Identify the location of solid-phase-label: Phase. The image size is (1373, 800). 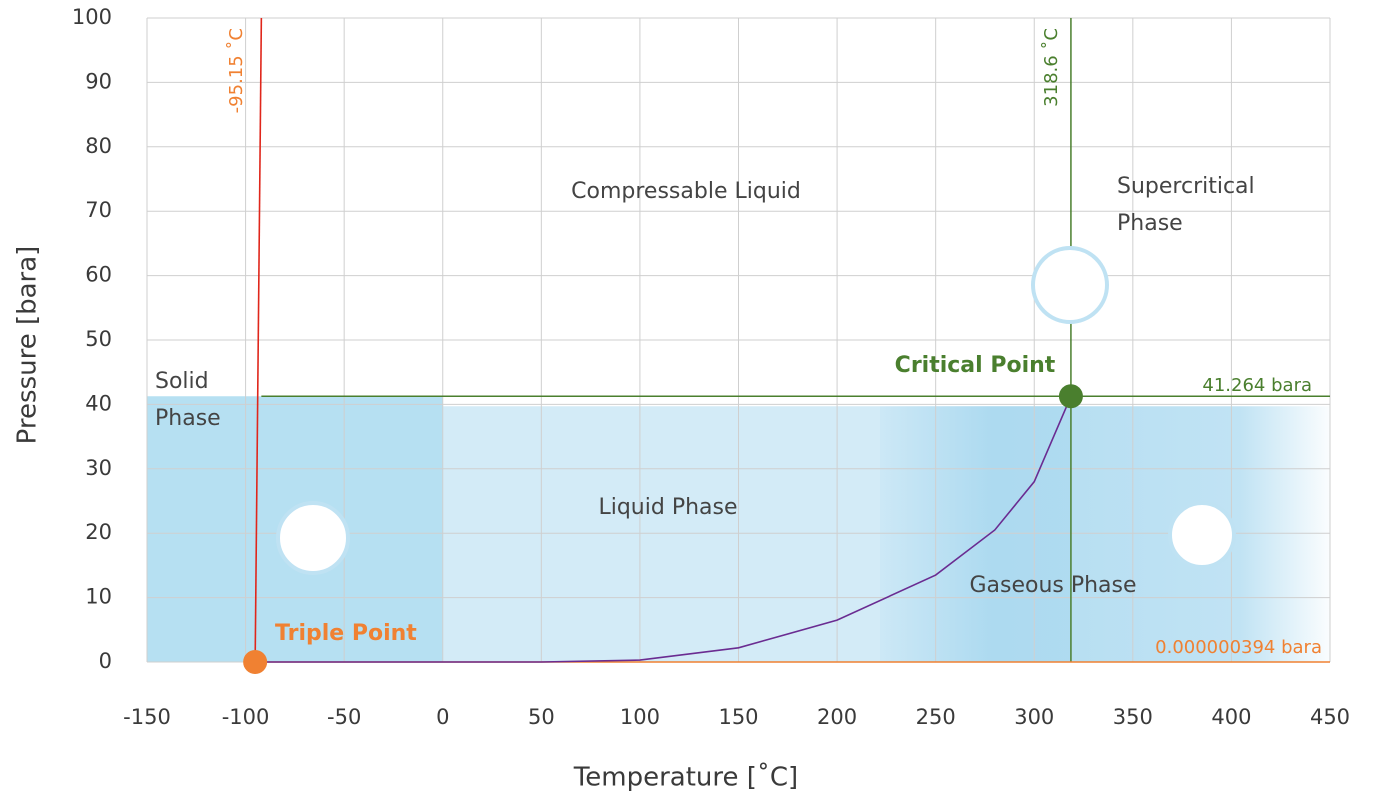
(188, 418).